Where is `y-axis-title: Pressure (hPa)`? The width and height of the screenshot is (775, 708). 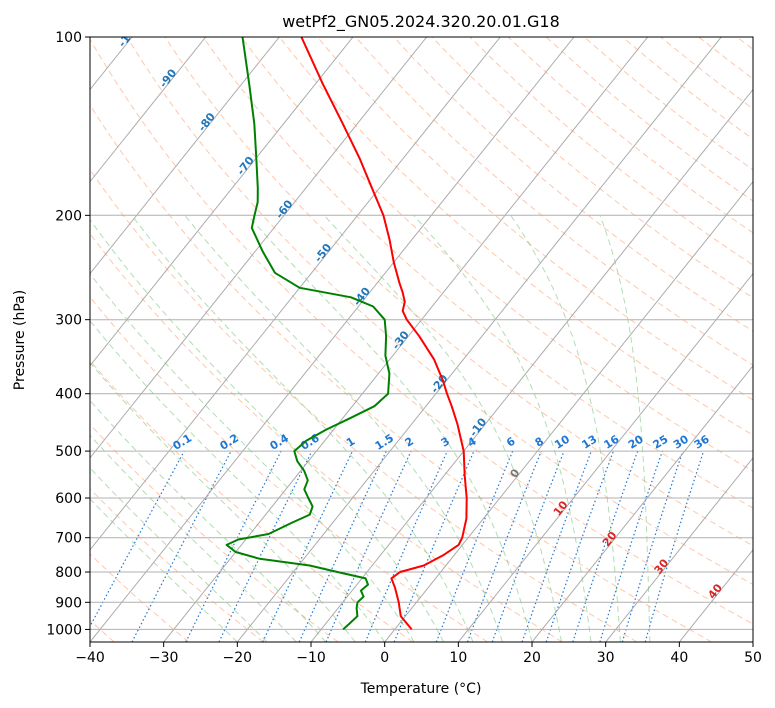 y-axis-title: Pressure (hPa) is located at coordinates (20, 340).